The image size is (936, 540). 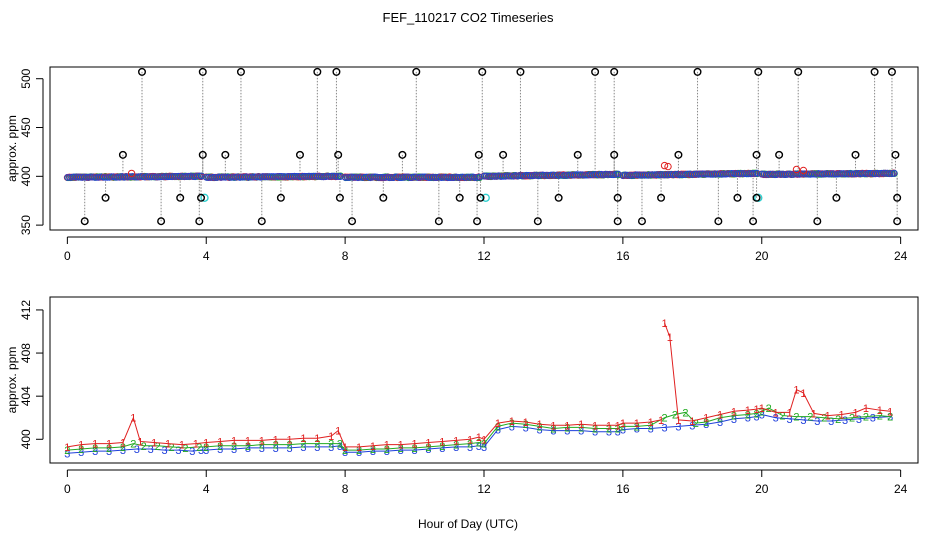 I want to click on top-y-tick-label: 350, so click(x=26, y=225).